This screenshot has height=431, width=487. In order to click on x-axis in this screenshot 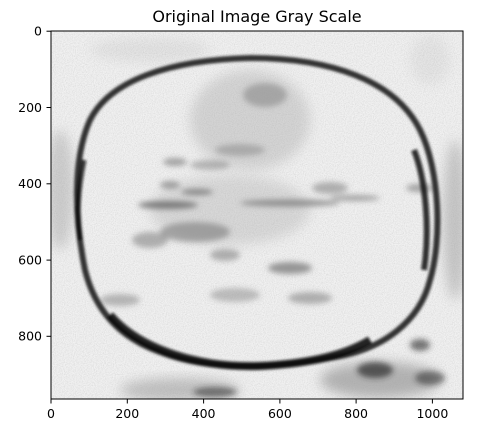, I will do `click(241, 401)`.